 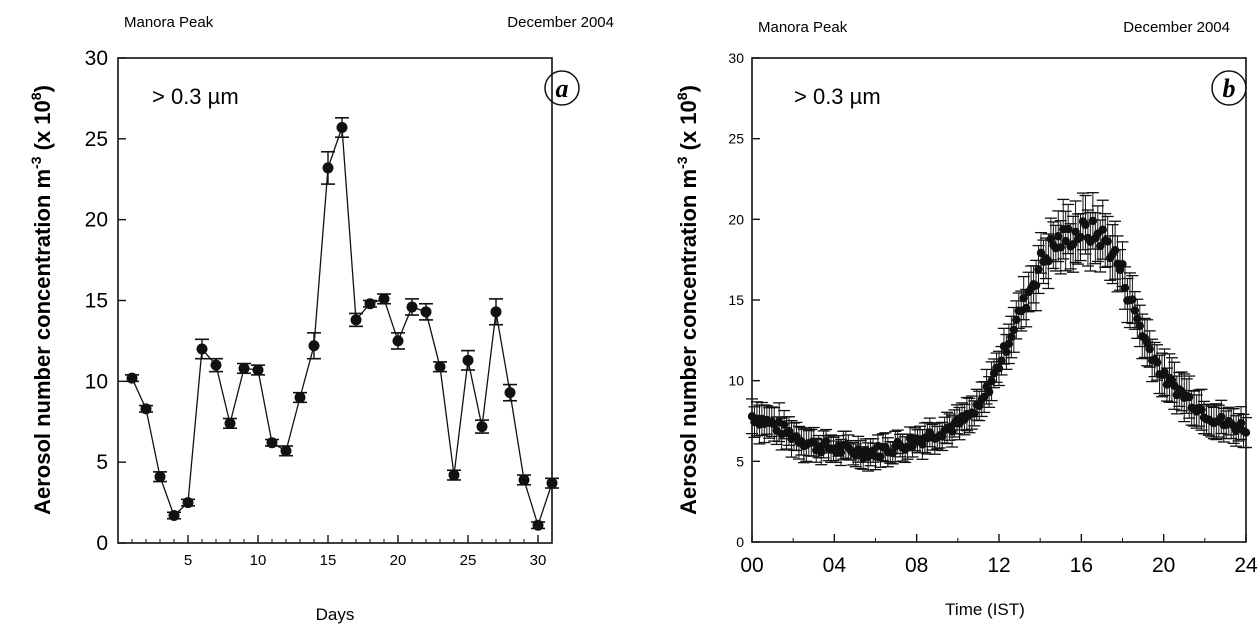 What do you see at coordinates (538, 560) in the screenshot?
I see `panel-a-x-tick-label: 30` at bounding box center [538, 560].